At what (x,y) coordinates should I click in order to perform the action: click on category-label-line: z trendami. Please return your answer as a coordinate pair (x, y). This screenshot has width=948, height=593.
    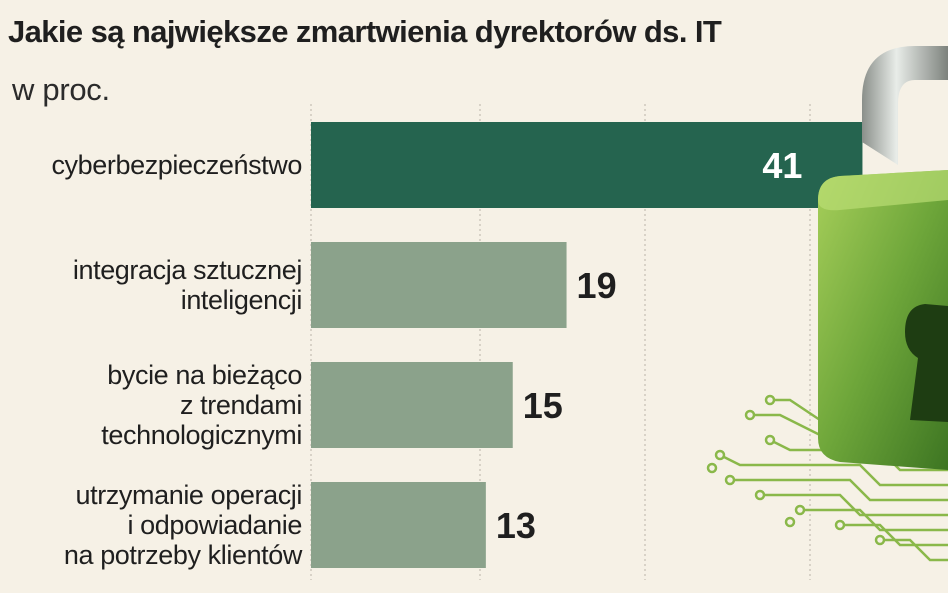
    Looking at the image, I should click on (240, 405).